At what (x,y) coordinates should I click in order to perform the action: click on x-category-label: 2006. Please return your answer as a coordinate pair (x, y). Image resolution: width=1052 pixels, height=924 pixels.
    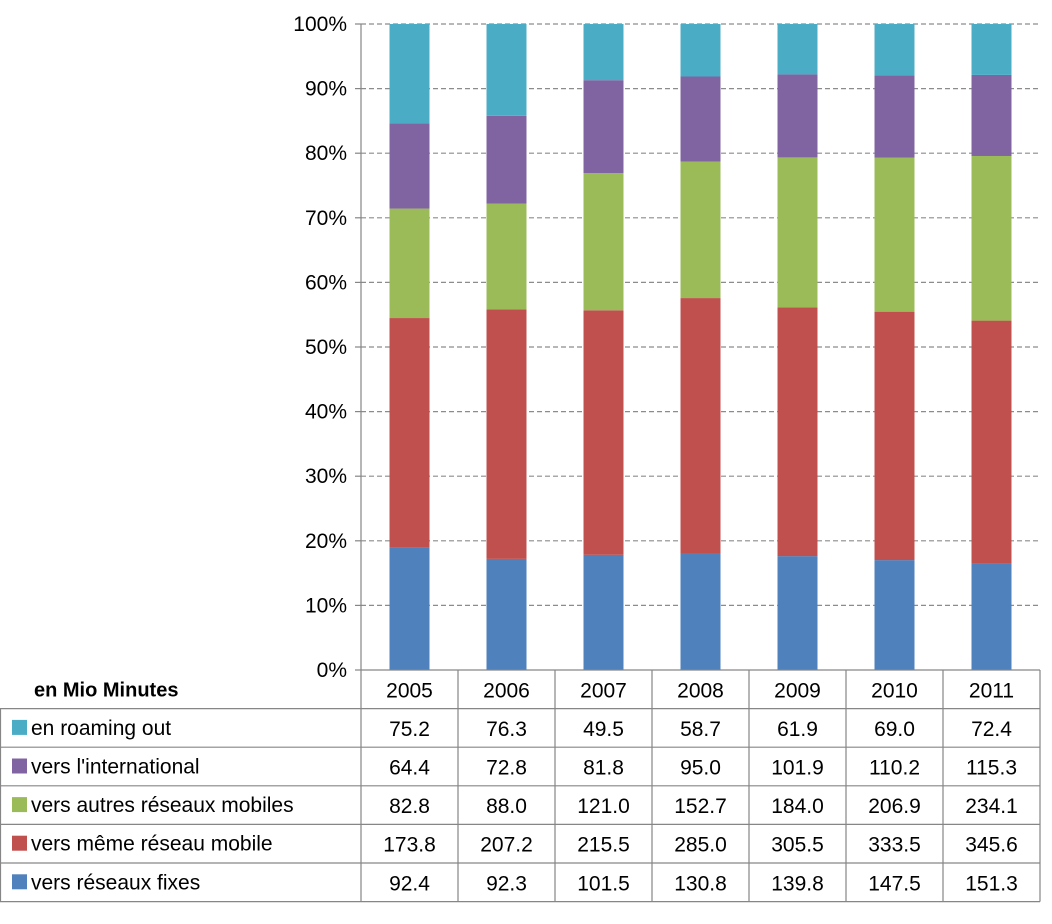
    Looking at the image, I should click on (506, 690).